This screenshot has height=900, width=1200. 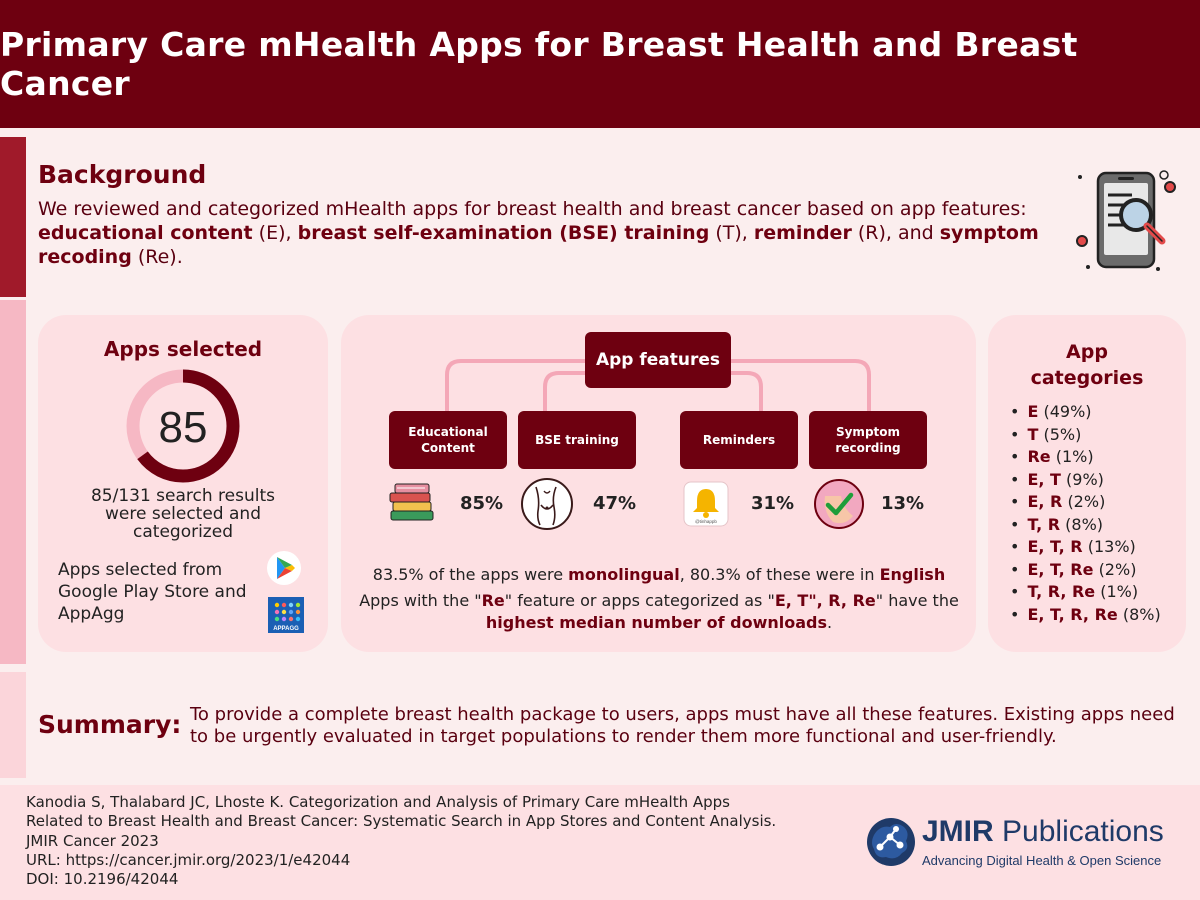 What do you see at coordinates (102, 879) in the screenshot?
I see `citation-doi: DOI: 10.2196/42044` at bounding box center [102, 879].